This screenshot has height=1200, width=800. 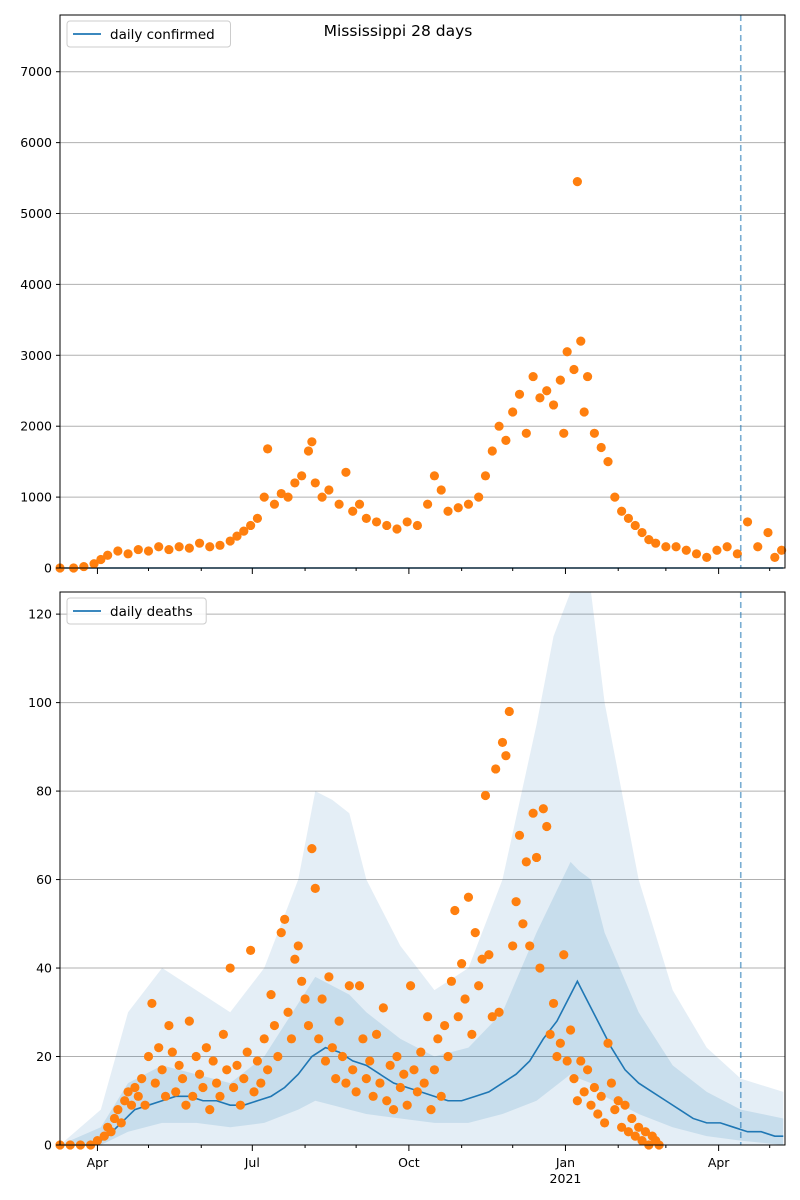 What do you see at coordinates (409, 1162) in the screenshot?
I see `x-tick-label: Oct` at bounding box center [409, 1162].